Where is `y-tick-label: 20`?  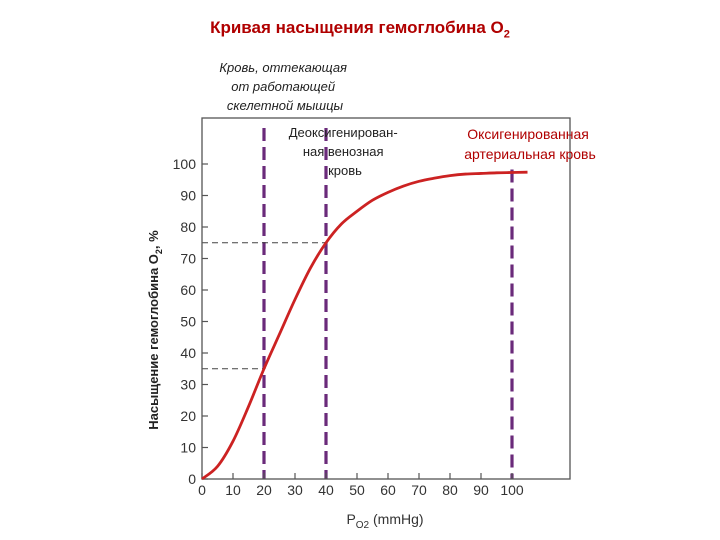 y-tick-label: 20 is located at coordinates (188, 416).